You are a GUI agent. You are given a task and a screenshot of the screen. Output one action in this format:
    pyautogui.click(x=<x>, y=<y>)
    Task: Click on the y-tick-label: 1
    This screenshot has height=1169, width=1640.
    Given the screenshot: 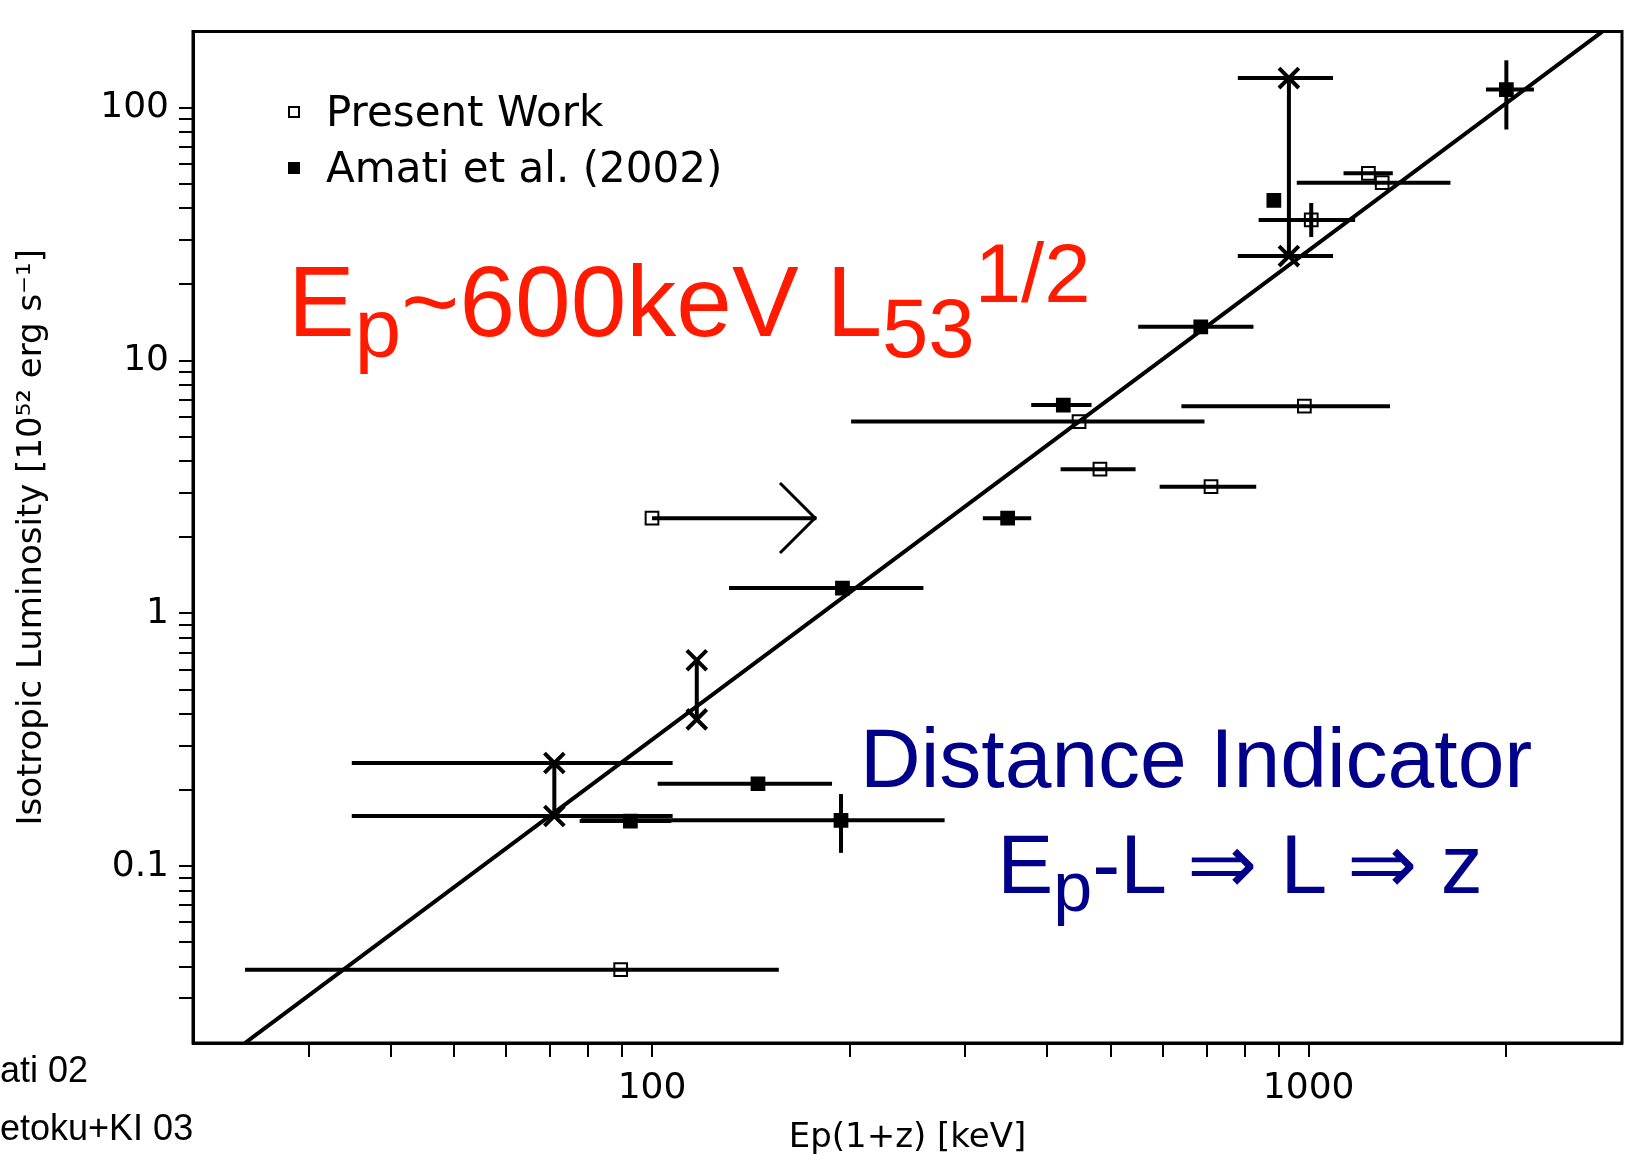 What is the action you would take?
    pyautogui.click(x=157, y=610)
    